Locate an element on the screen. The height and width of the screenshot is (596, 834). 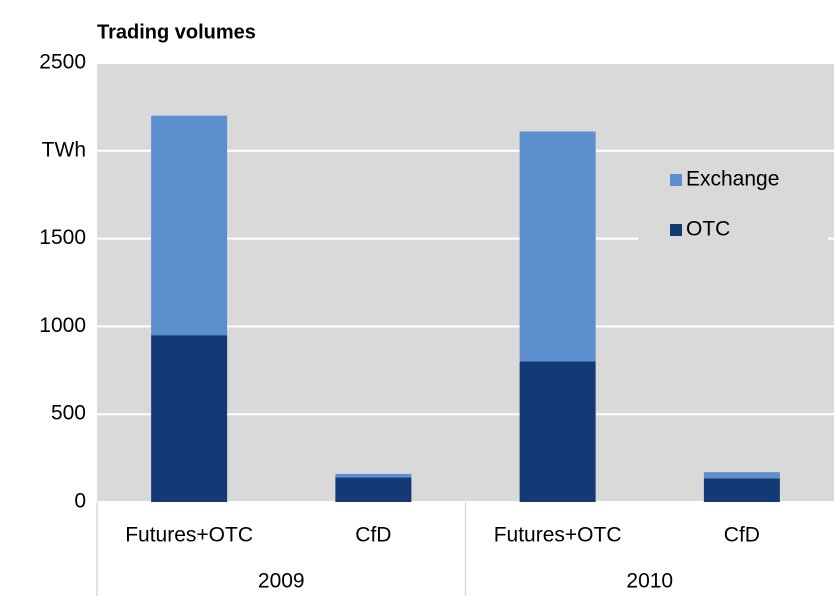
chart-title: Trading volumes is located at coordinates (176, 32).